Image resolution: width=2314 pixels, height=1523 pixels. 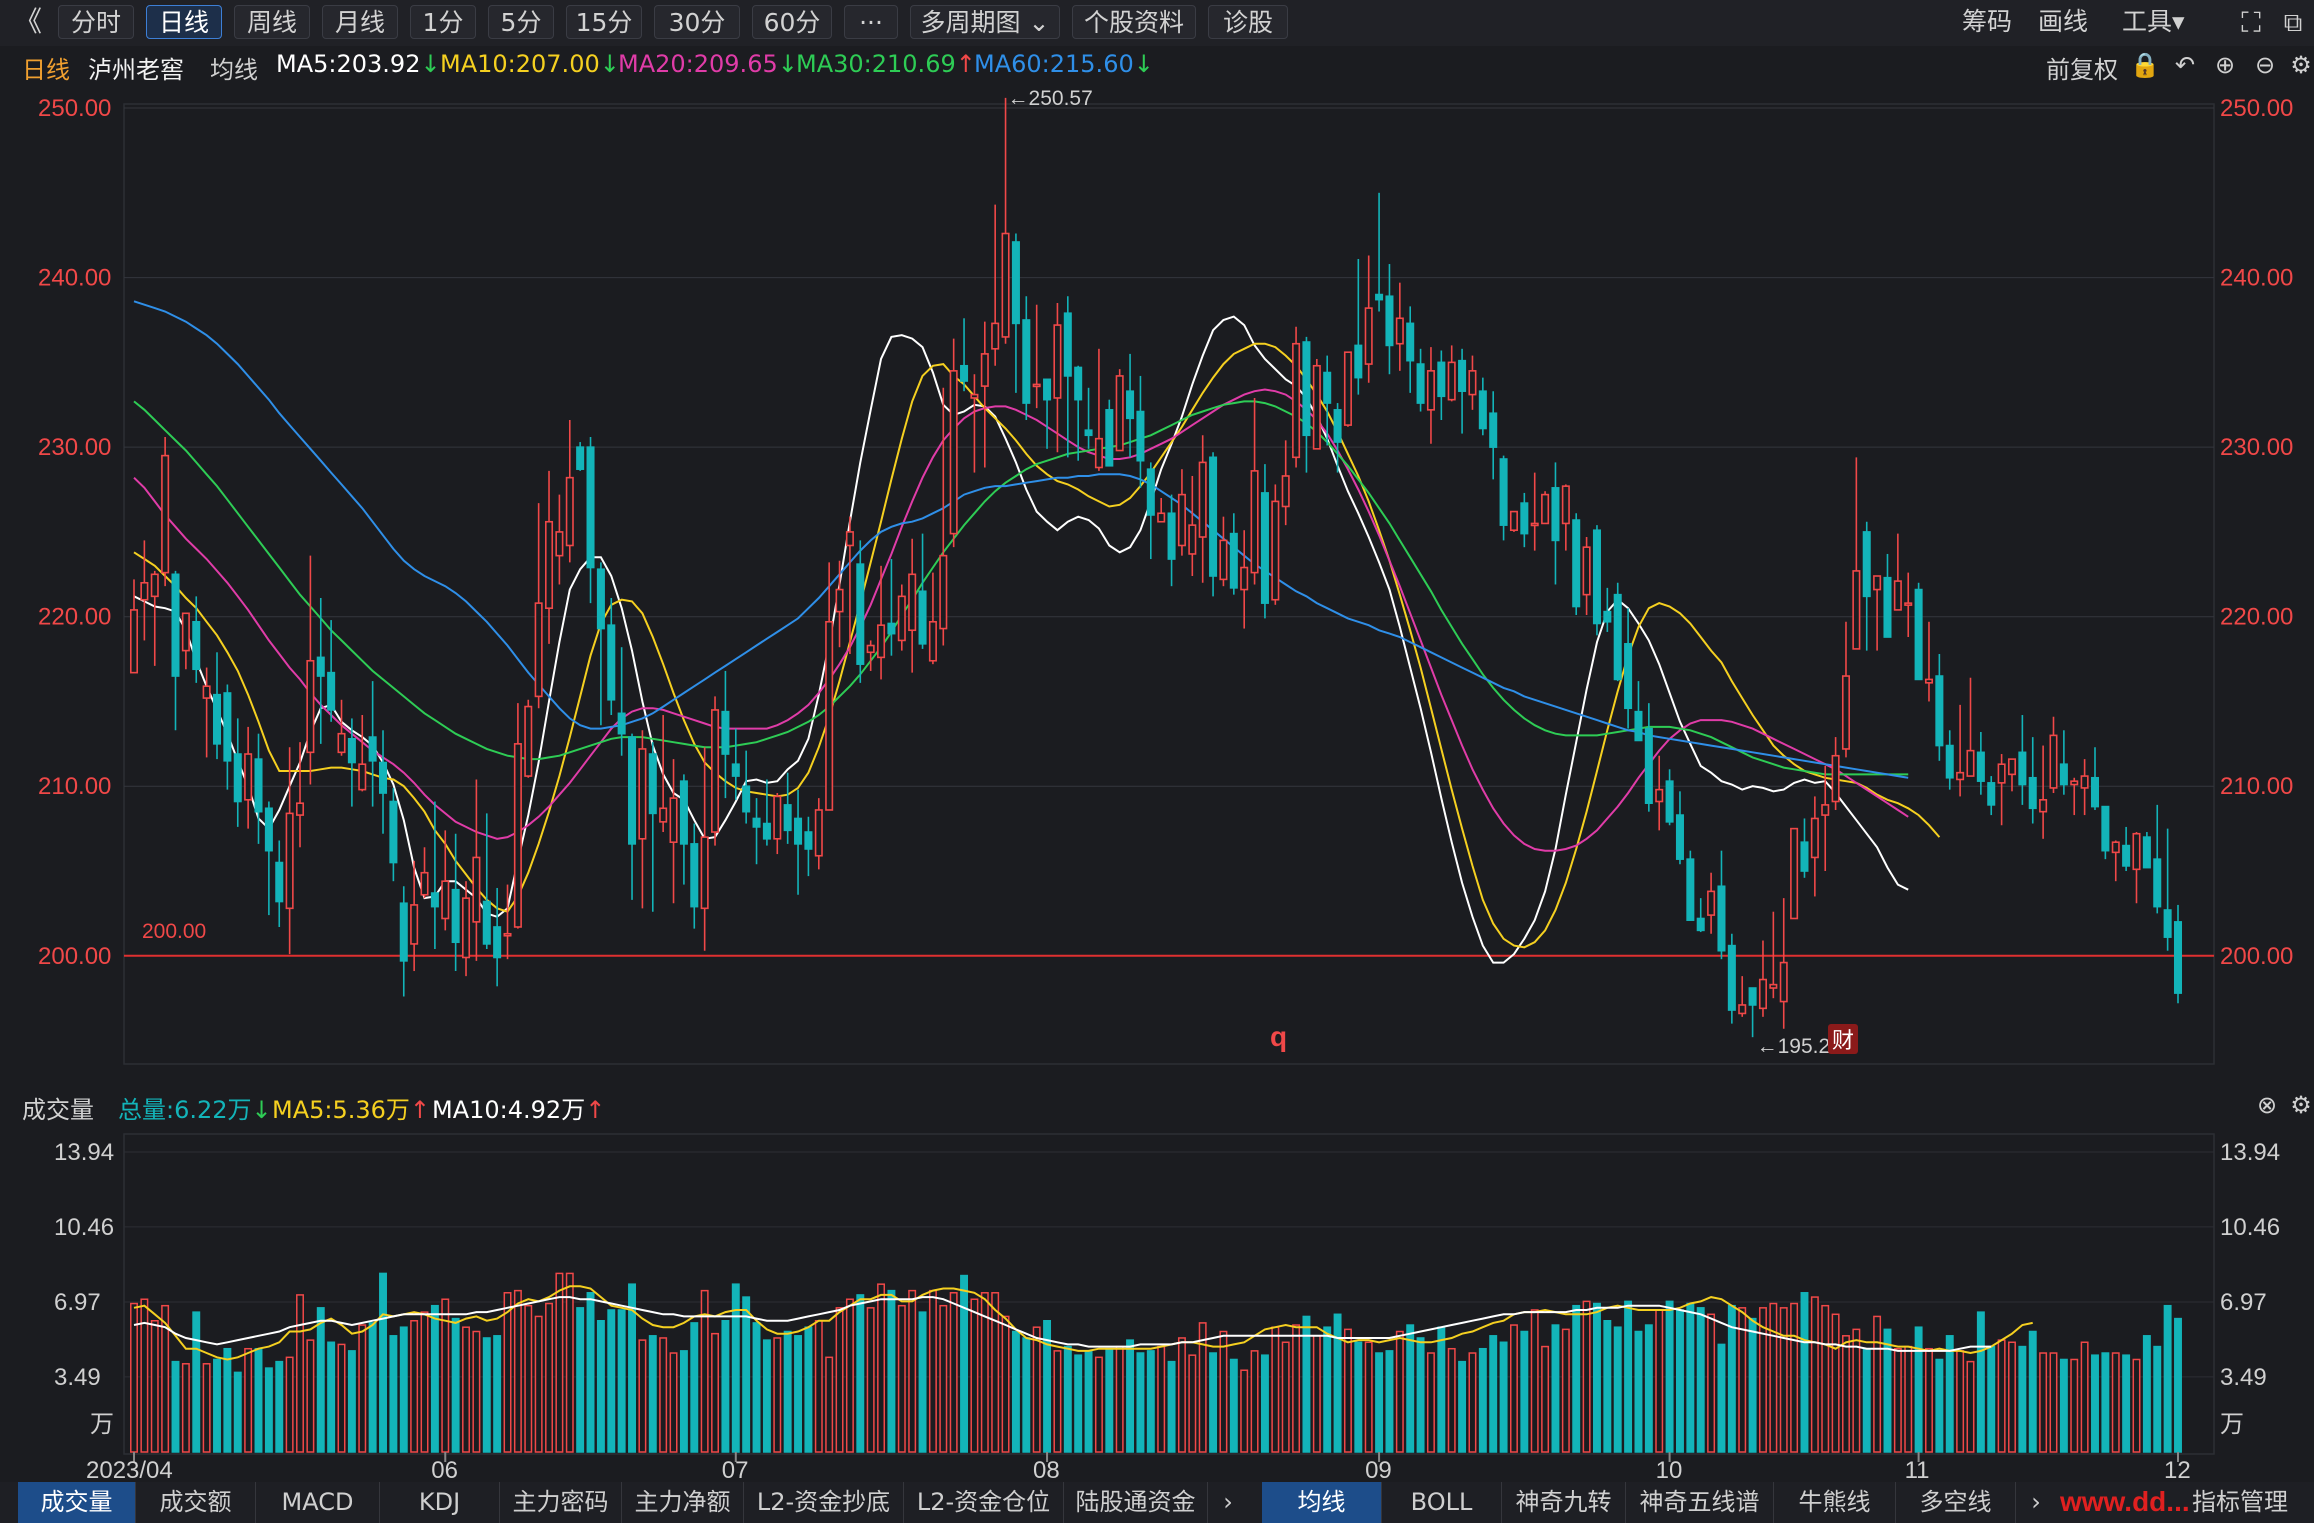 What do you see at coordinates (561, 1502) in the screenshot?
I see `tab-main-code: 主力密码` at bounding box center [561, 1502].